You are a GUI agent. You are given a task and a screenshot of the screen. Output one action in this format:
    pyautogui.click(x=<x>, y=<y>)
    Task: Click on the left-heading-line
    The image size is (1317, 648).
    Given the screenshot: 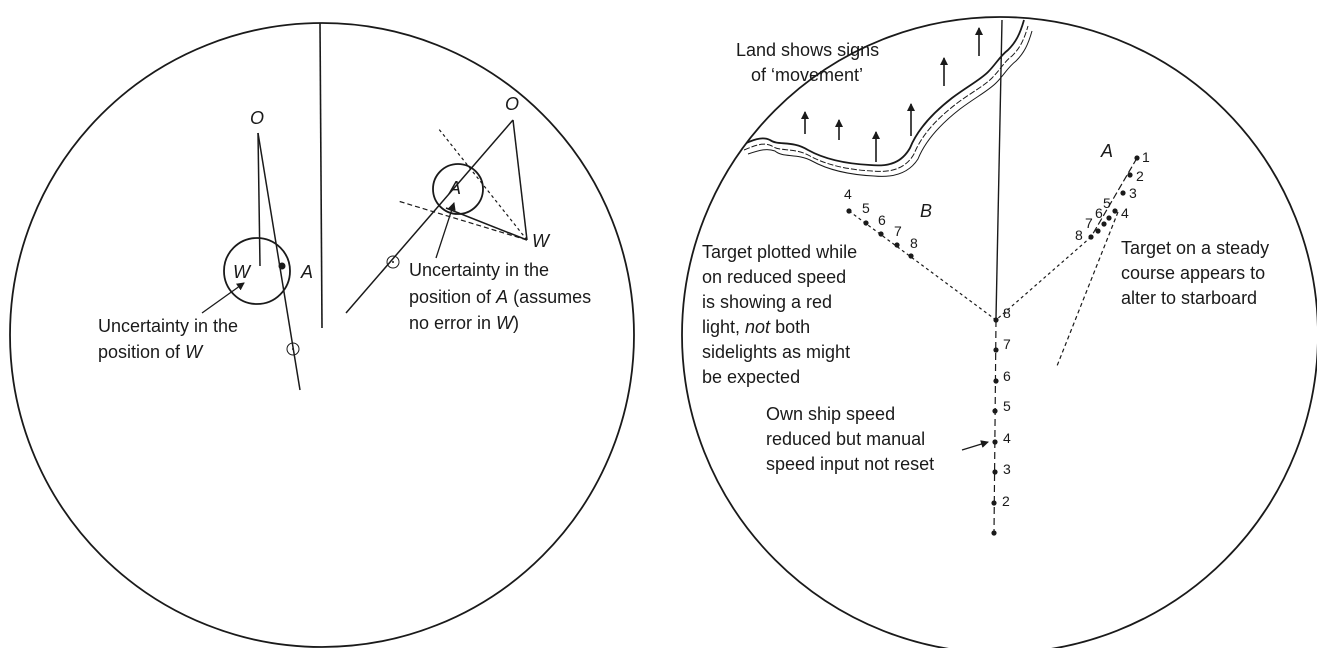 What is the action you would take?
    pyautogui.click(x=321, y=175)
    